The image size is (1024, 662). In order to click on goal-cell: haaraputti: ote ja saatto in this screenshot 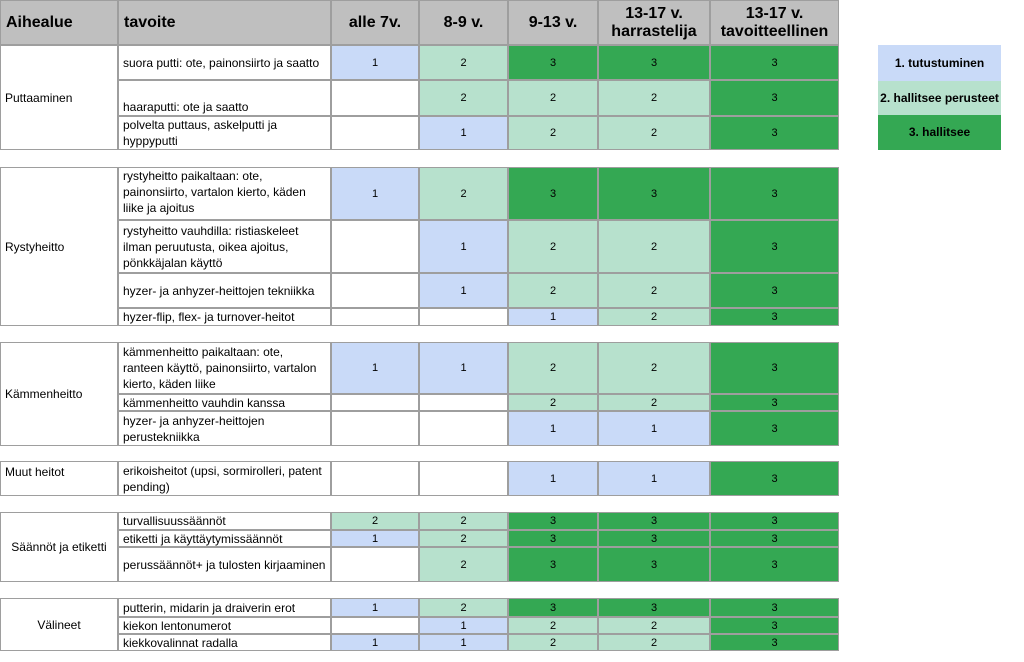, I will do `click(224, 98)`.